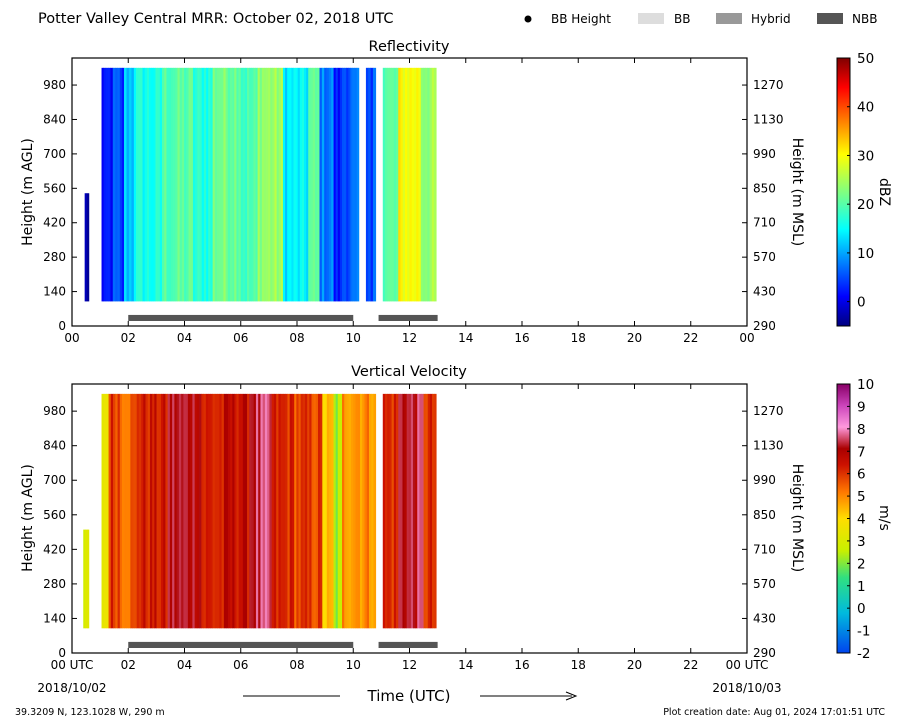 Image resolution: width=900 pixels, height=725 pixels. I want to click on reflectivity-colorbar-label: dBZ, so click(884, 192).